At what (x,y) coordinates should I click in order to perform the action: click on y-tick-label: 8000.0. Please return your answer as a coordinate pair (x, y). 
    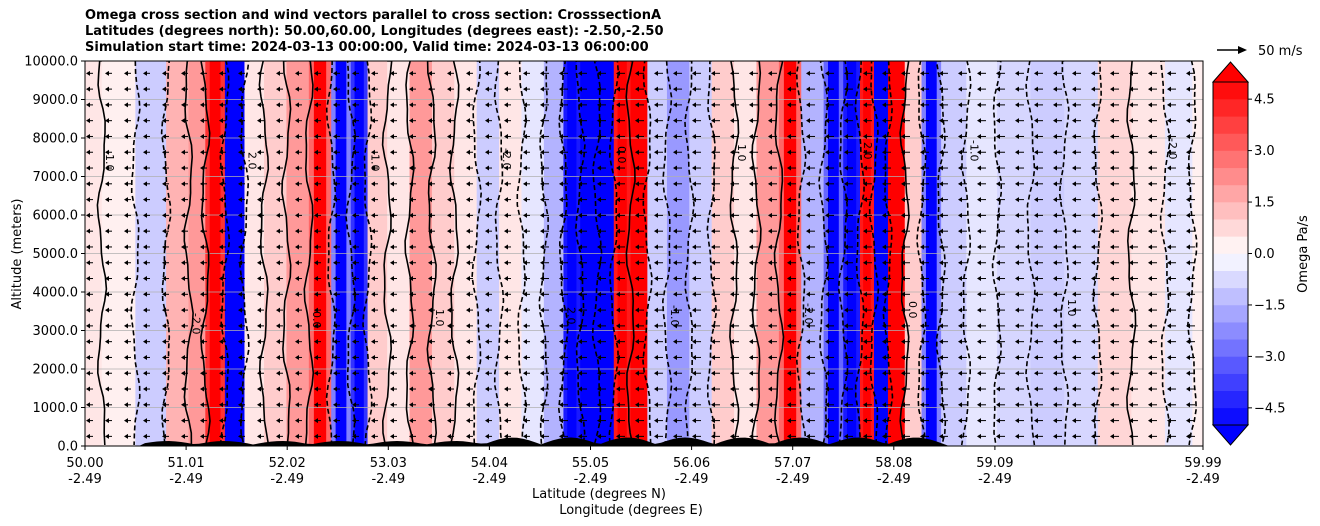
    Looking at the image, I should click on (56, 139).